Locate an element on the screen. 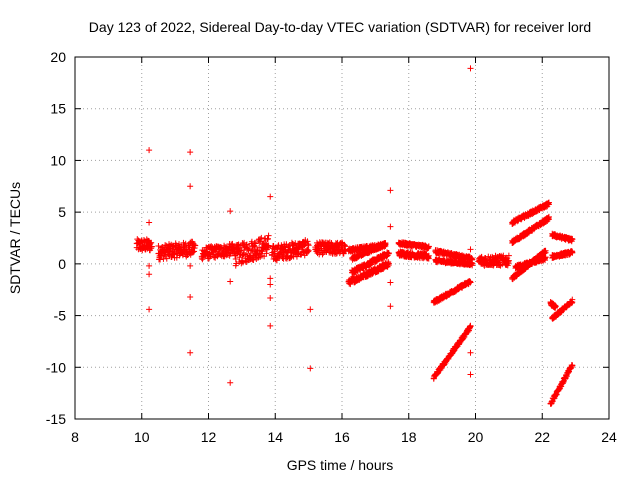 Image resolution: width=640 pixels, height=480 pixels. y-tick-label: -5 is located at coordinates (60, 316).